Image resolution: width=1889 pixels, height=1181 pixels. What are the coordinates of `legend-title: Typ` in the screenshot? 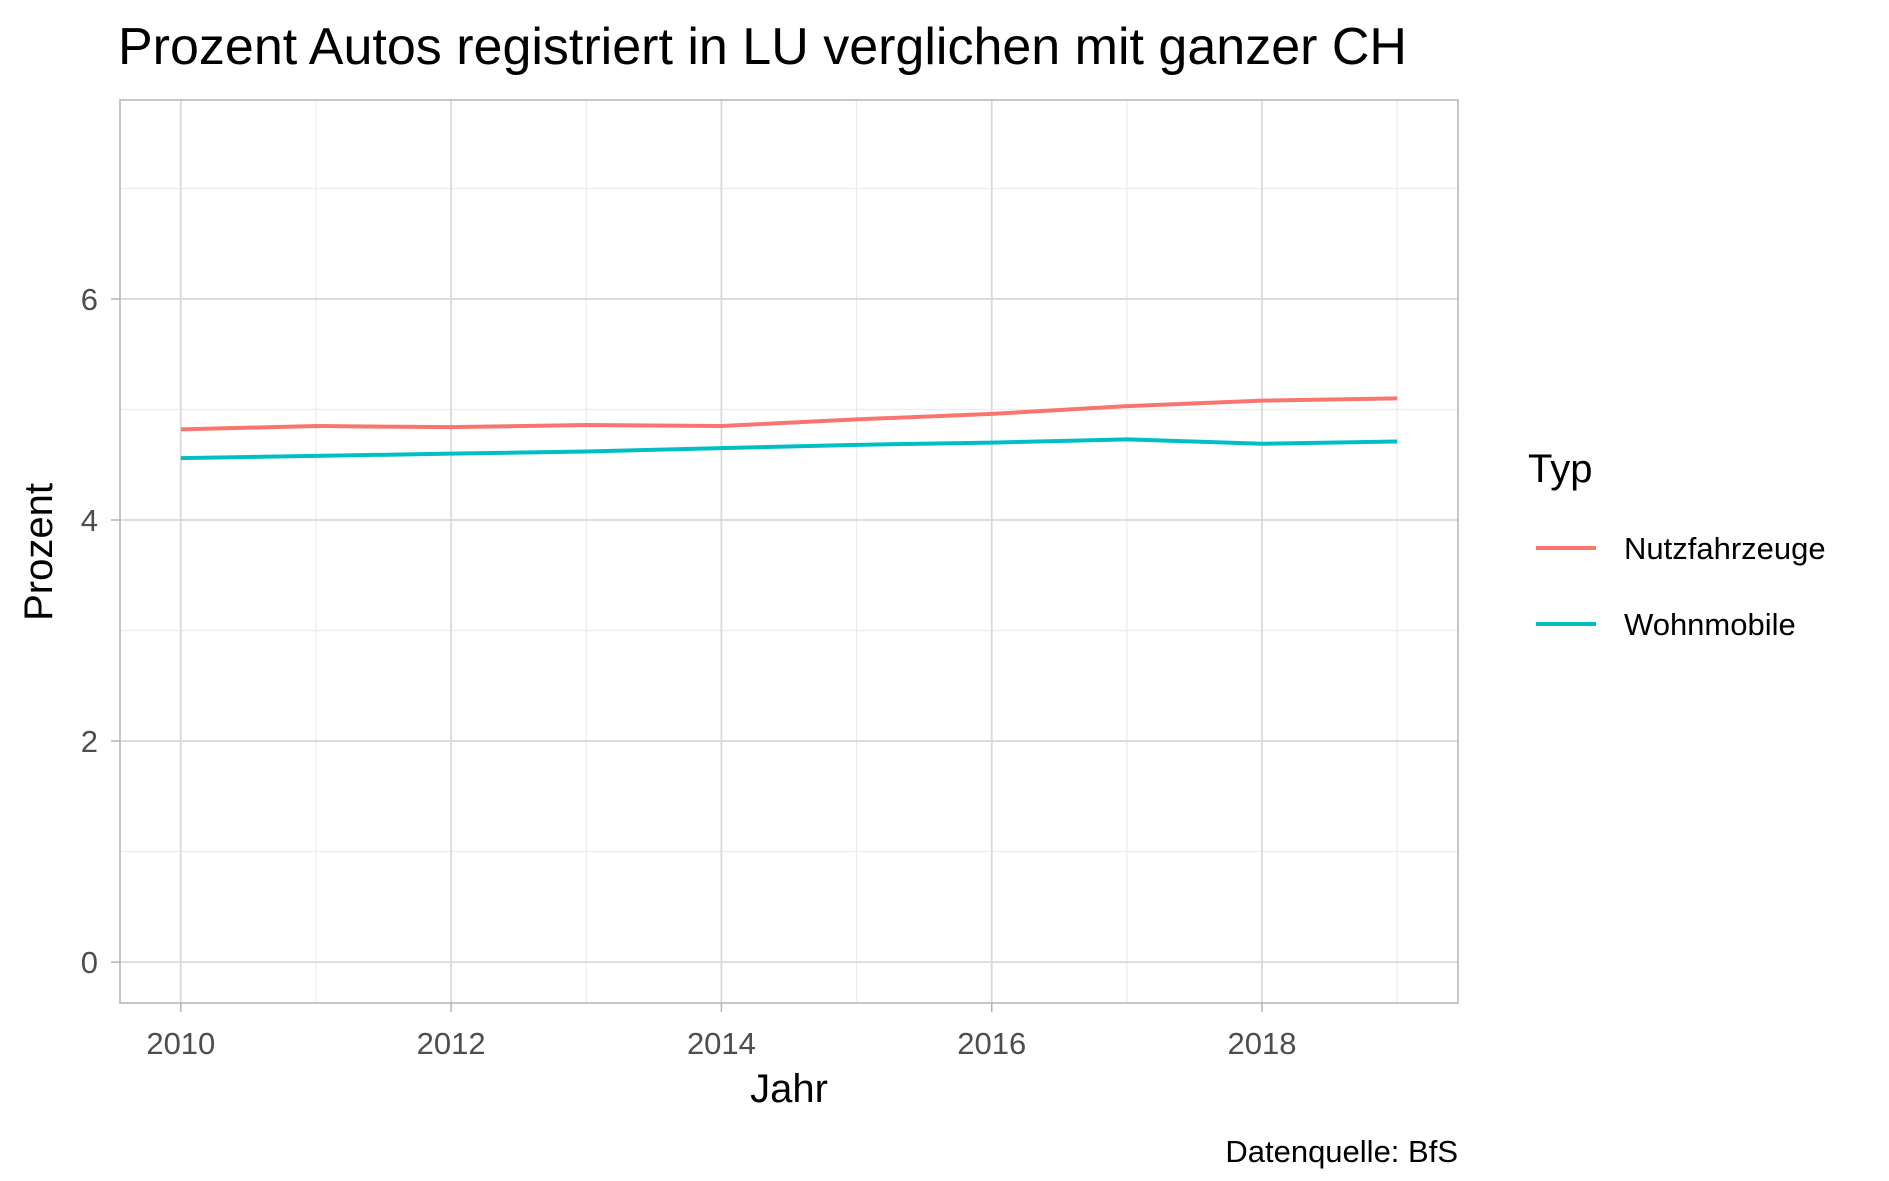 It's located at (1560, 469).